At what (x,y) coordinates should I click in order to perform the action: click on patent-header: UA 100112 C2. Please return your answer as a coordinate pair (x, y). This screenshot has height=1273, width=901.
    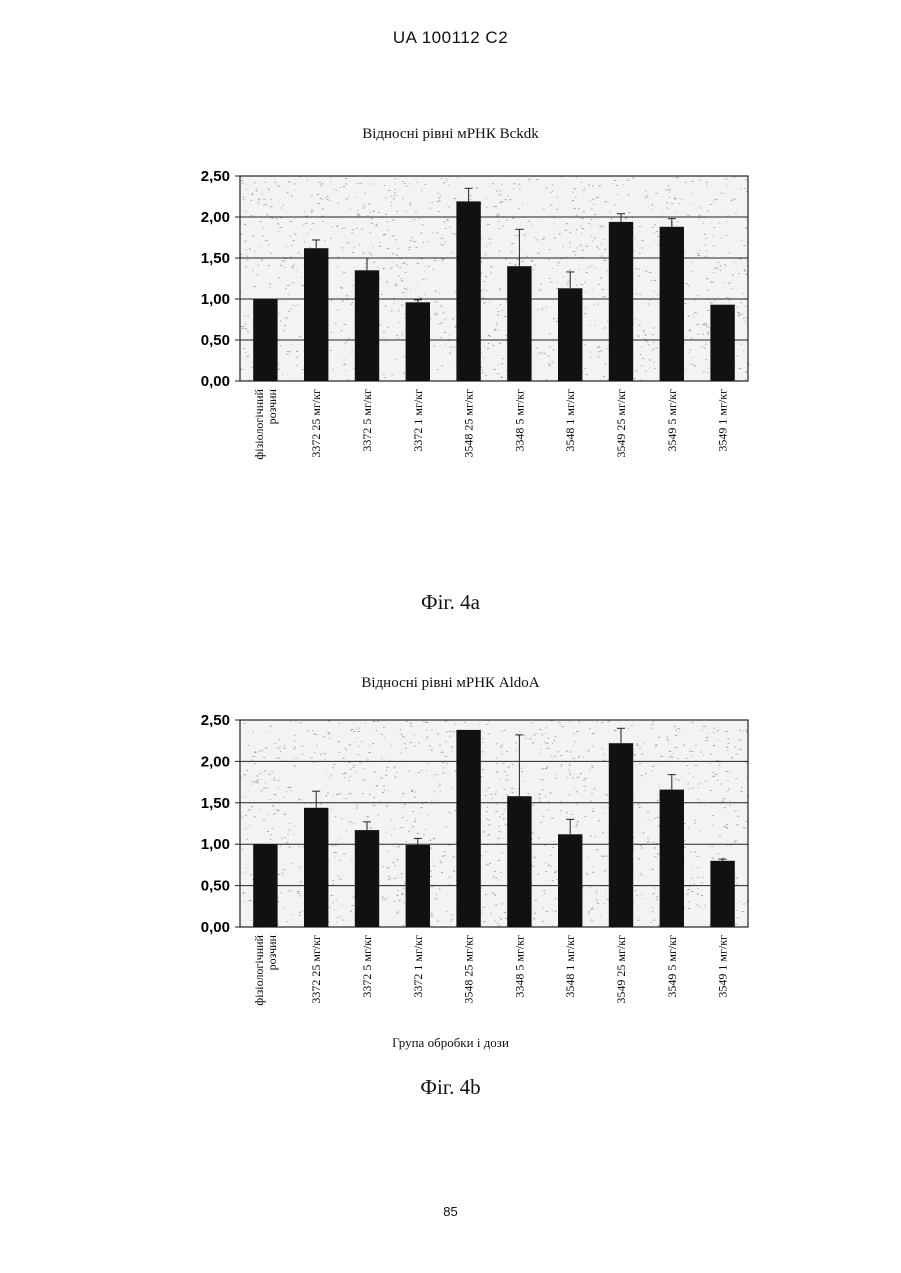
    Looking at the image, I should click on (450, 38).